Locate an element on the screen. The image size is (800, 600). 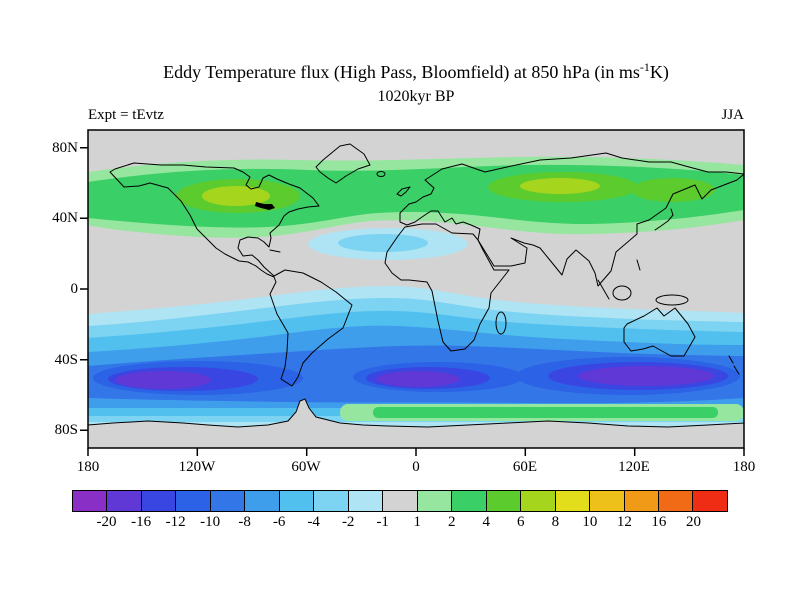
colorbar-label: 4 is located at coordinates (486, 522).